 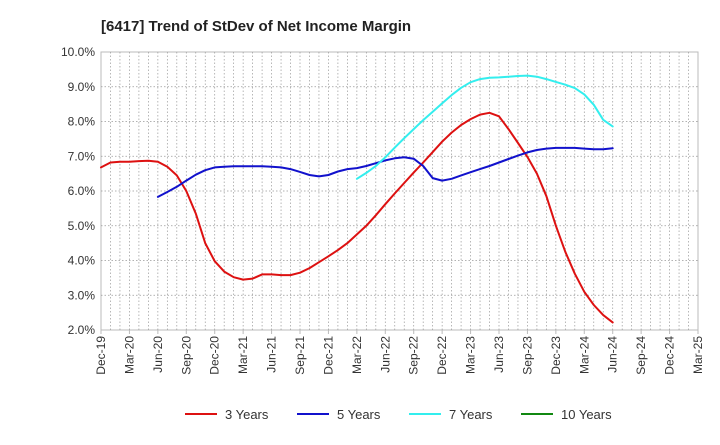 What do you see at coordinates (82, 191) in the screenshot?
I see `y-tick-label: 6.0%` at bounding box center [82, 191].